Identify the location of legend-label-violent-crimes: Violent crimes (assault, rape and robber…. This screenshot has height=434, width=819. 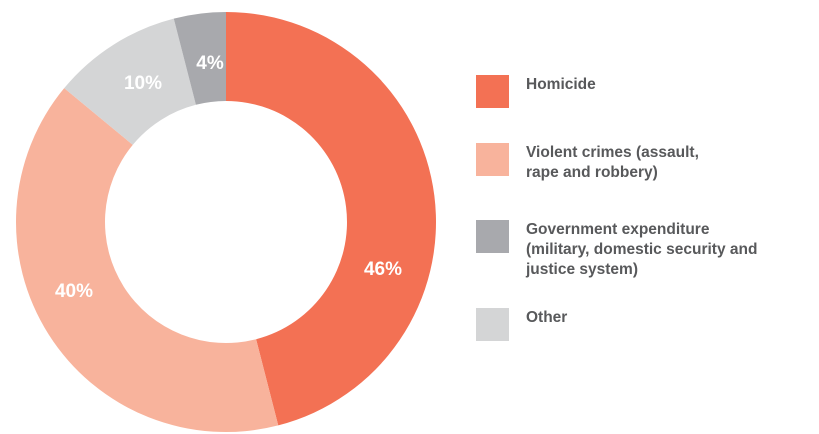
(612, 162).